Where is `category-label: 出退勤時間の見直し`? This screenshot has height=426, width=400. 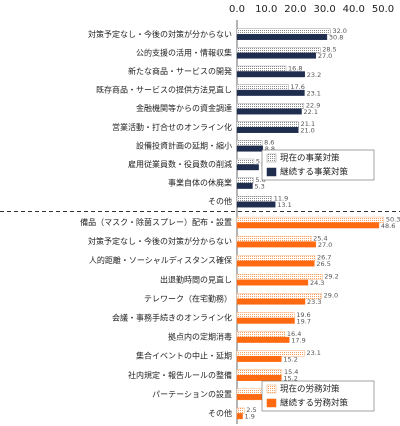
category-label: 出退勤時間の見直し is located at coordinates (196, 279).